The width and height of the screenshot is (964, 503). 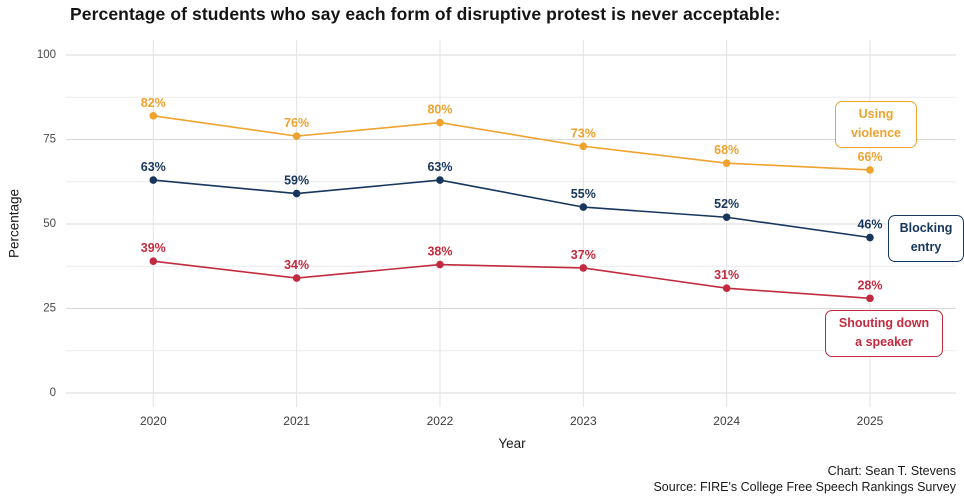 I want to click on data-point-label: 68%, so click(x=726, y=150).